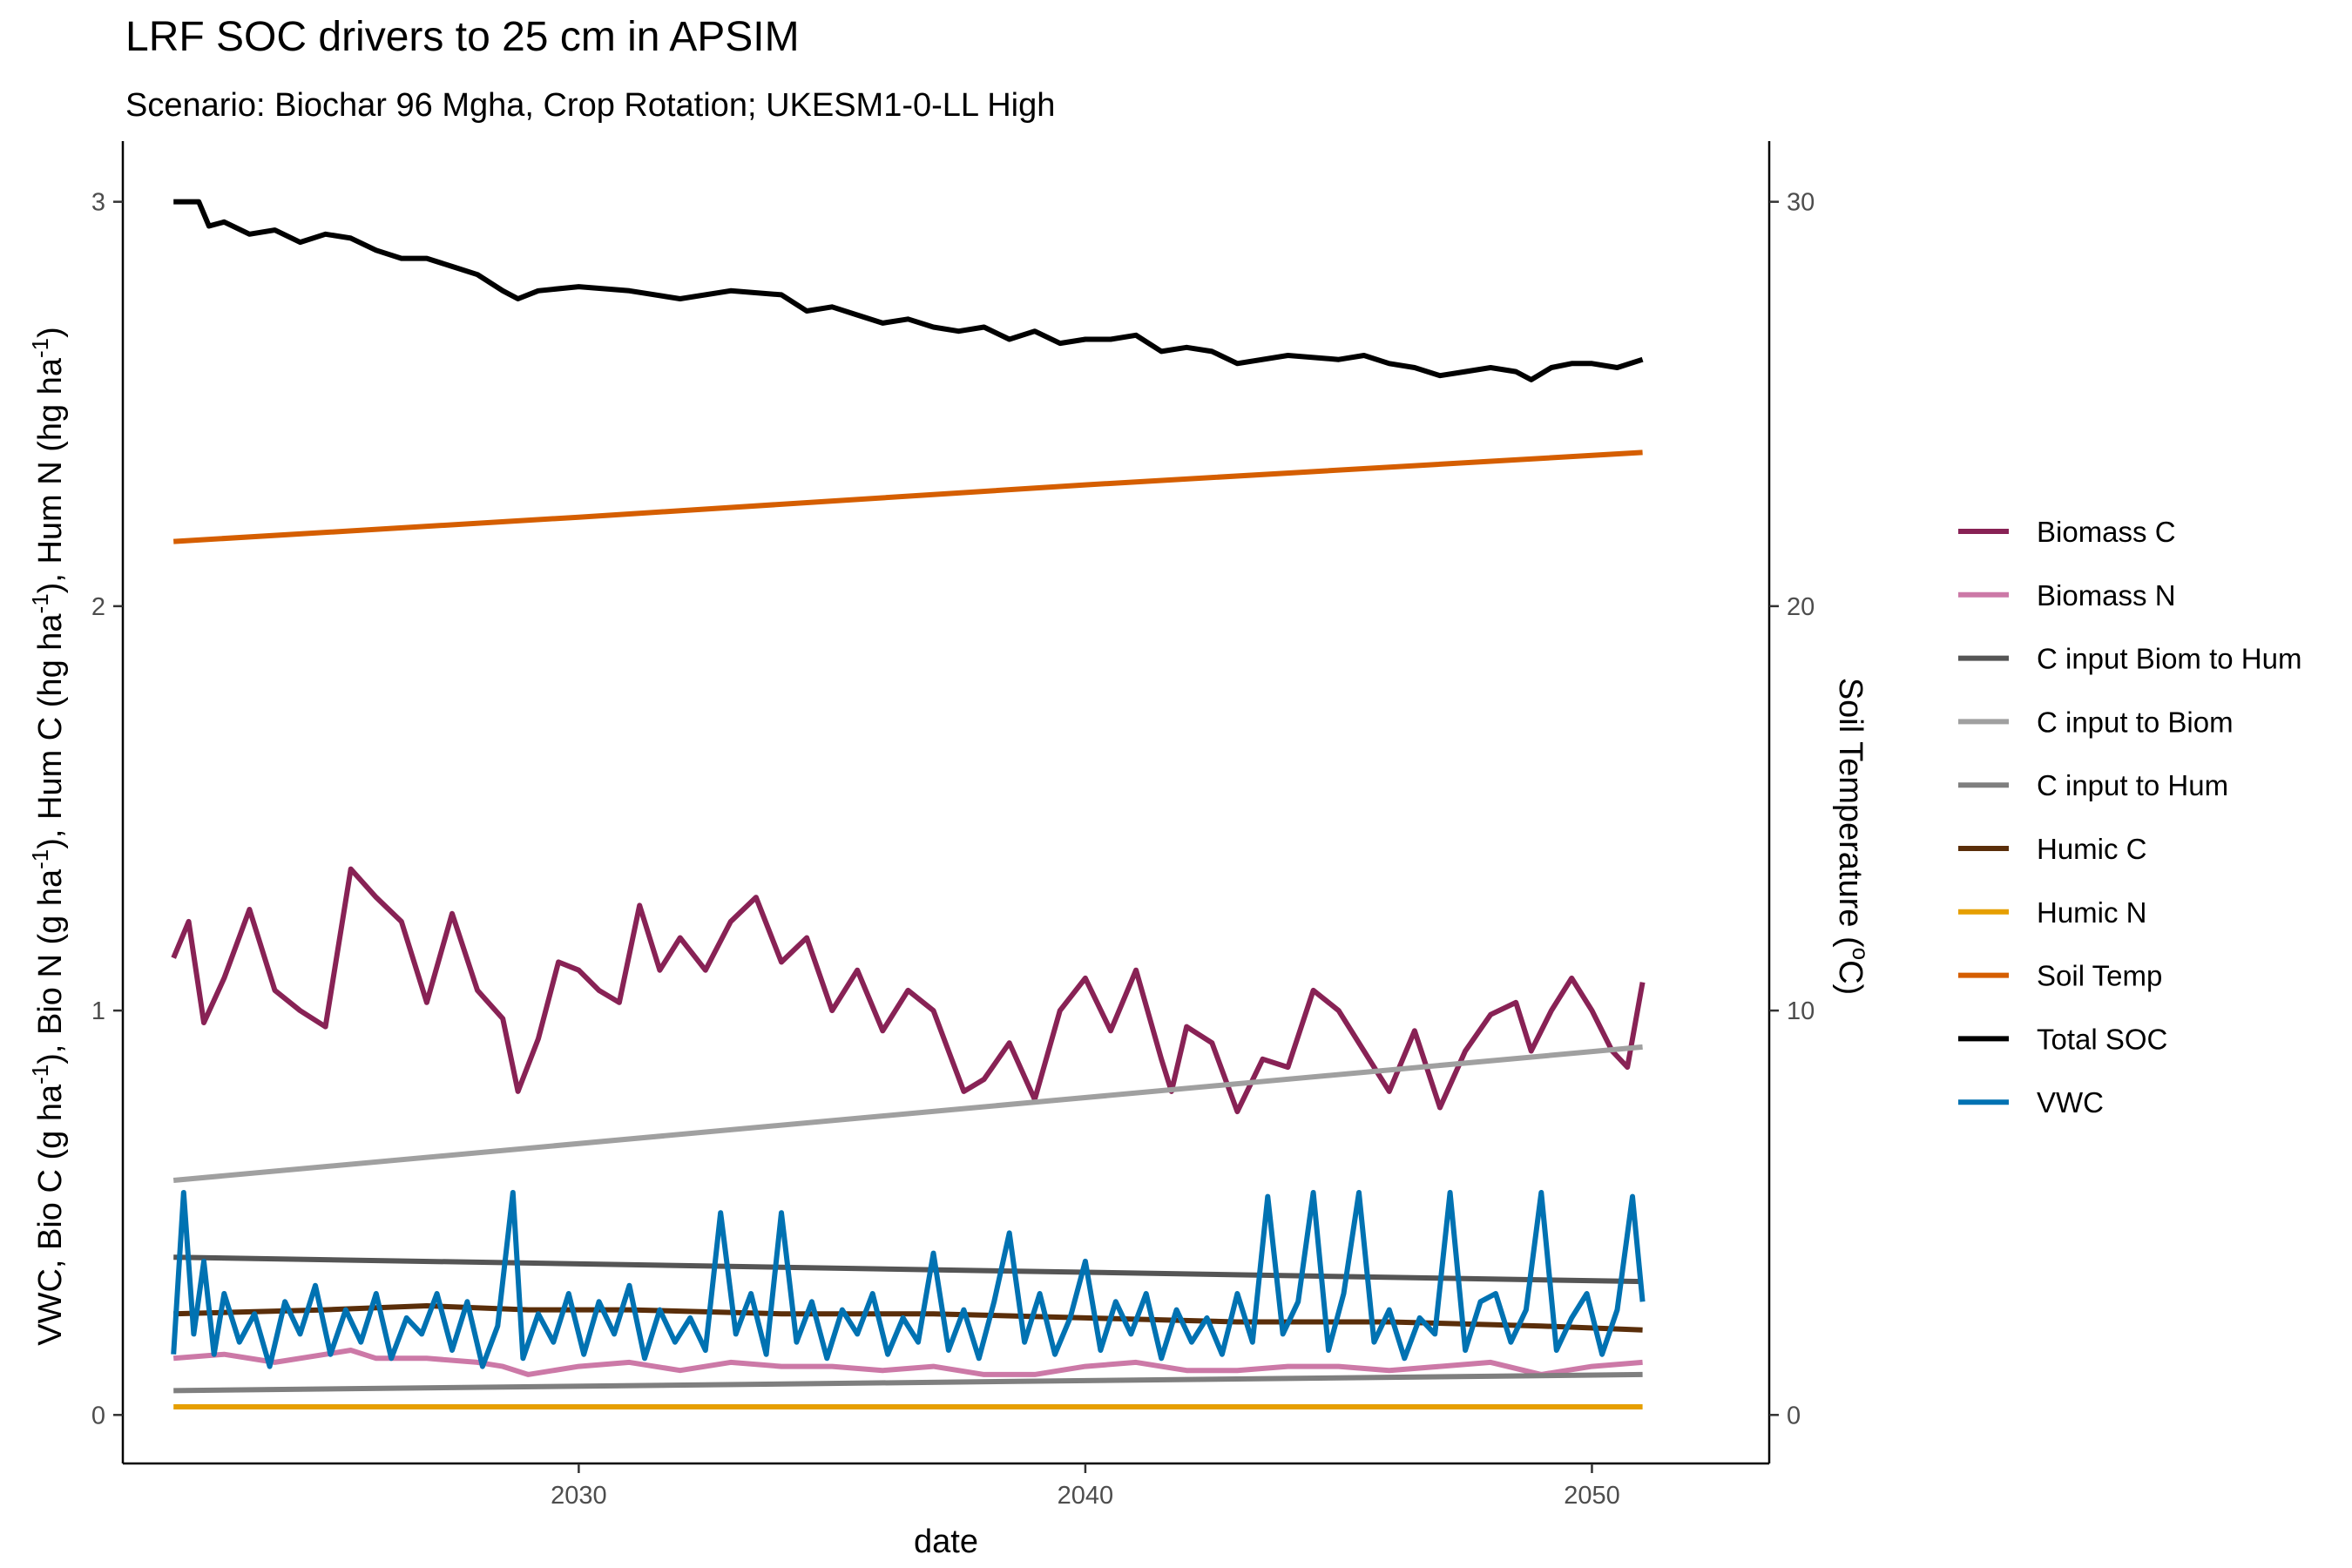  I want to click on legend-item-humic-c: Humic C, so click(2052, 849).